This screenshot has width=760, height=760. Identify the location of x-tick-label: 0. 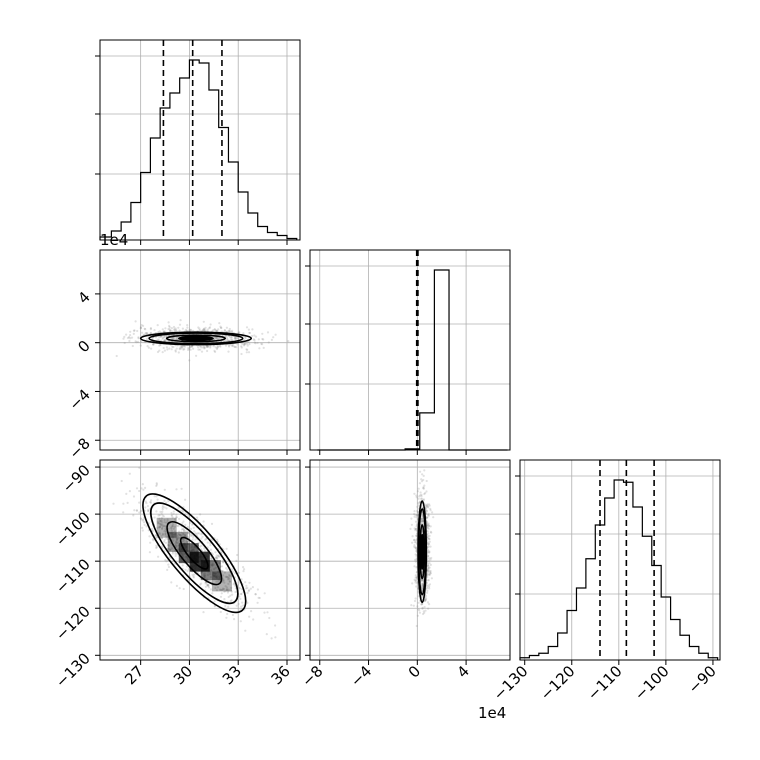
(414, 671).